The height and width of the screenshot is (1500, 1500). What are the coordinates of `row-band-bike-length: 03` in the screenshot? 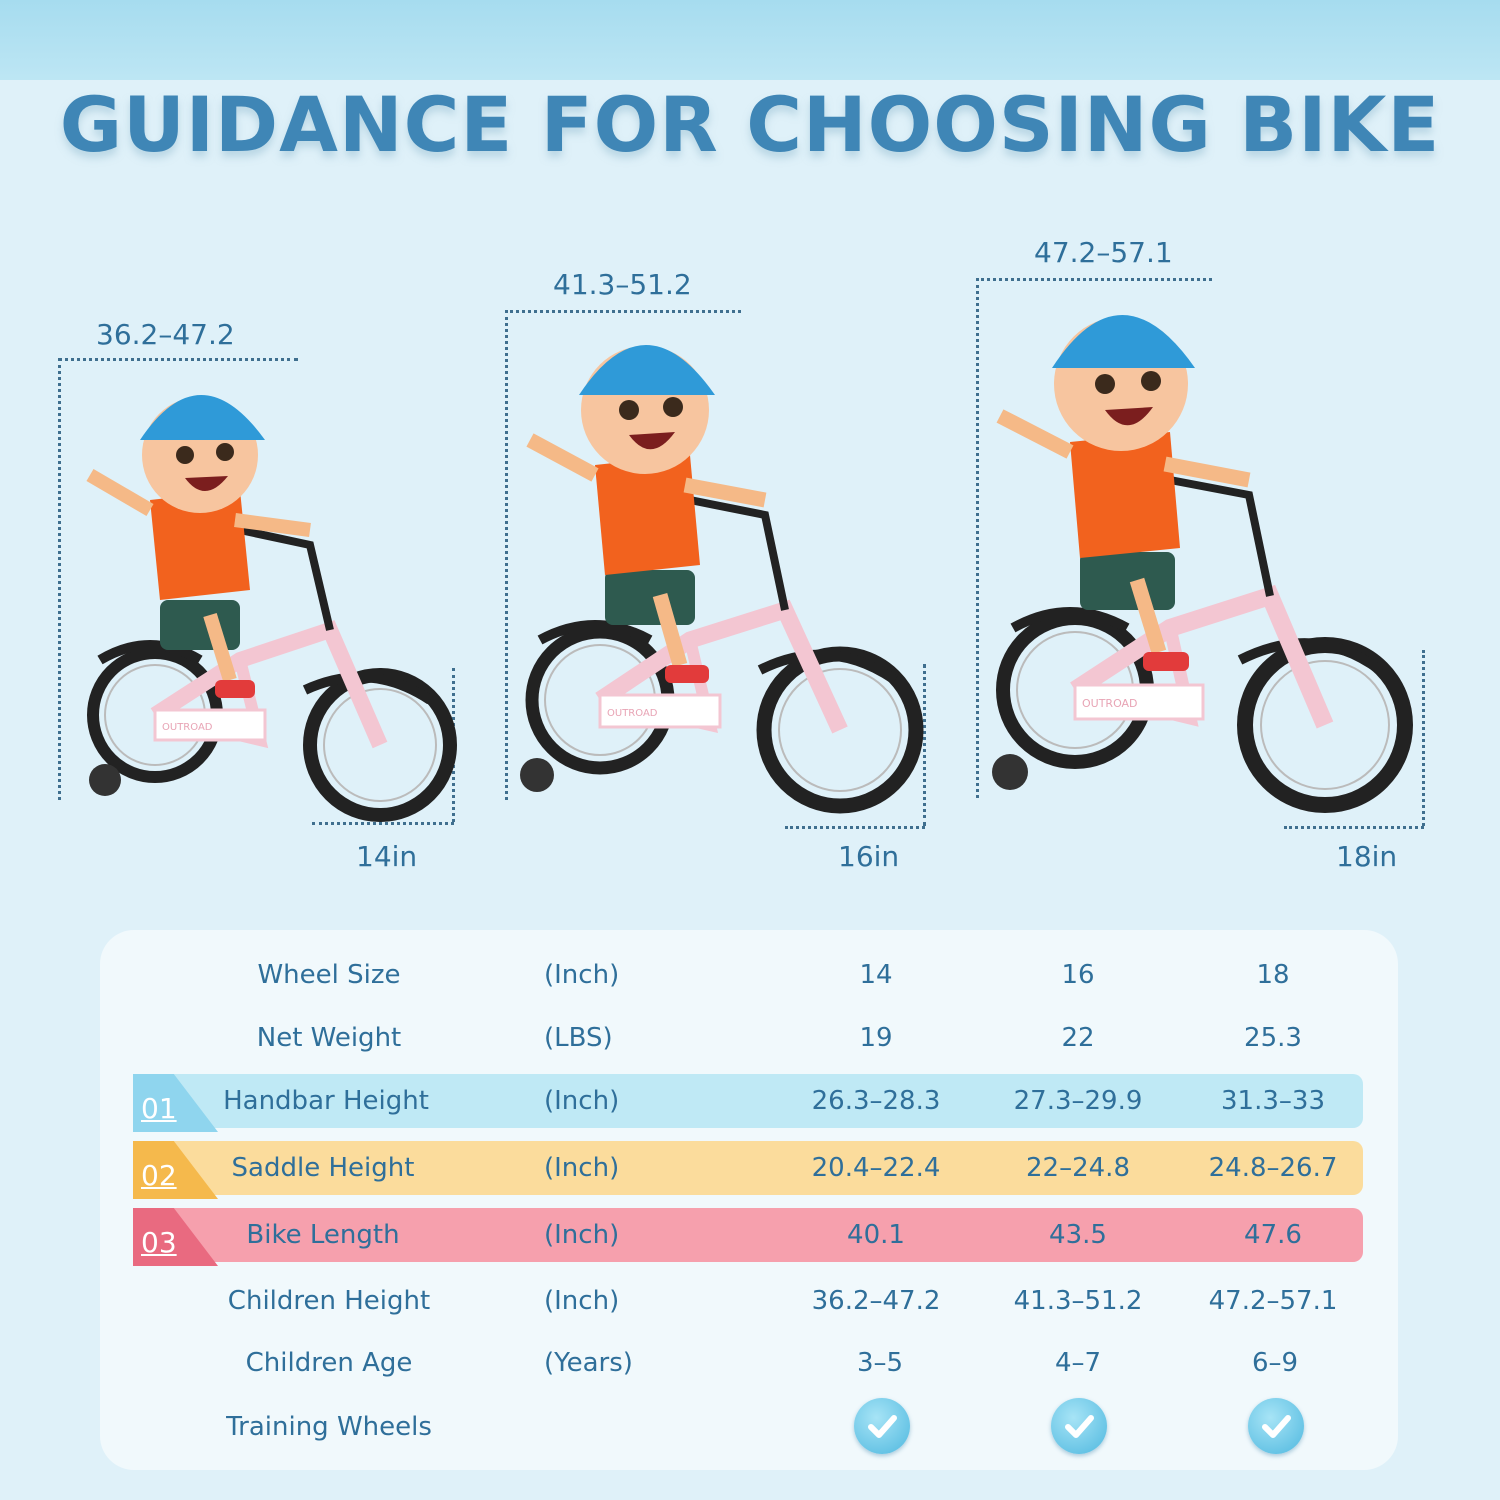 It's located at (748, 1237).